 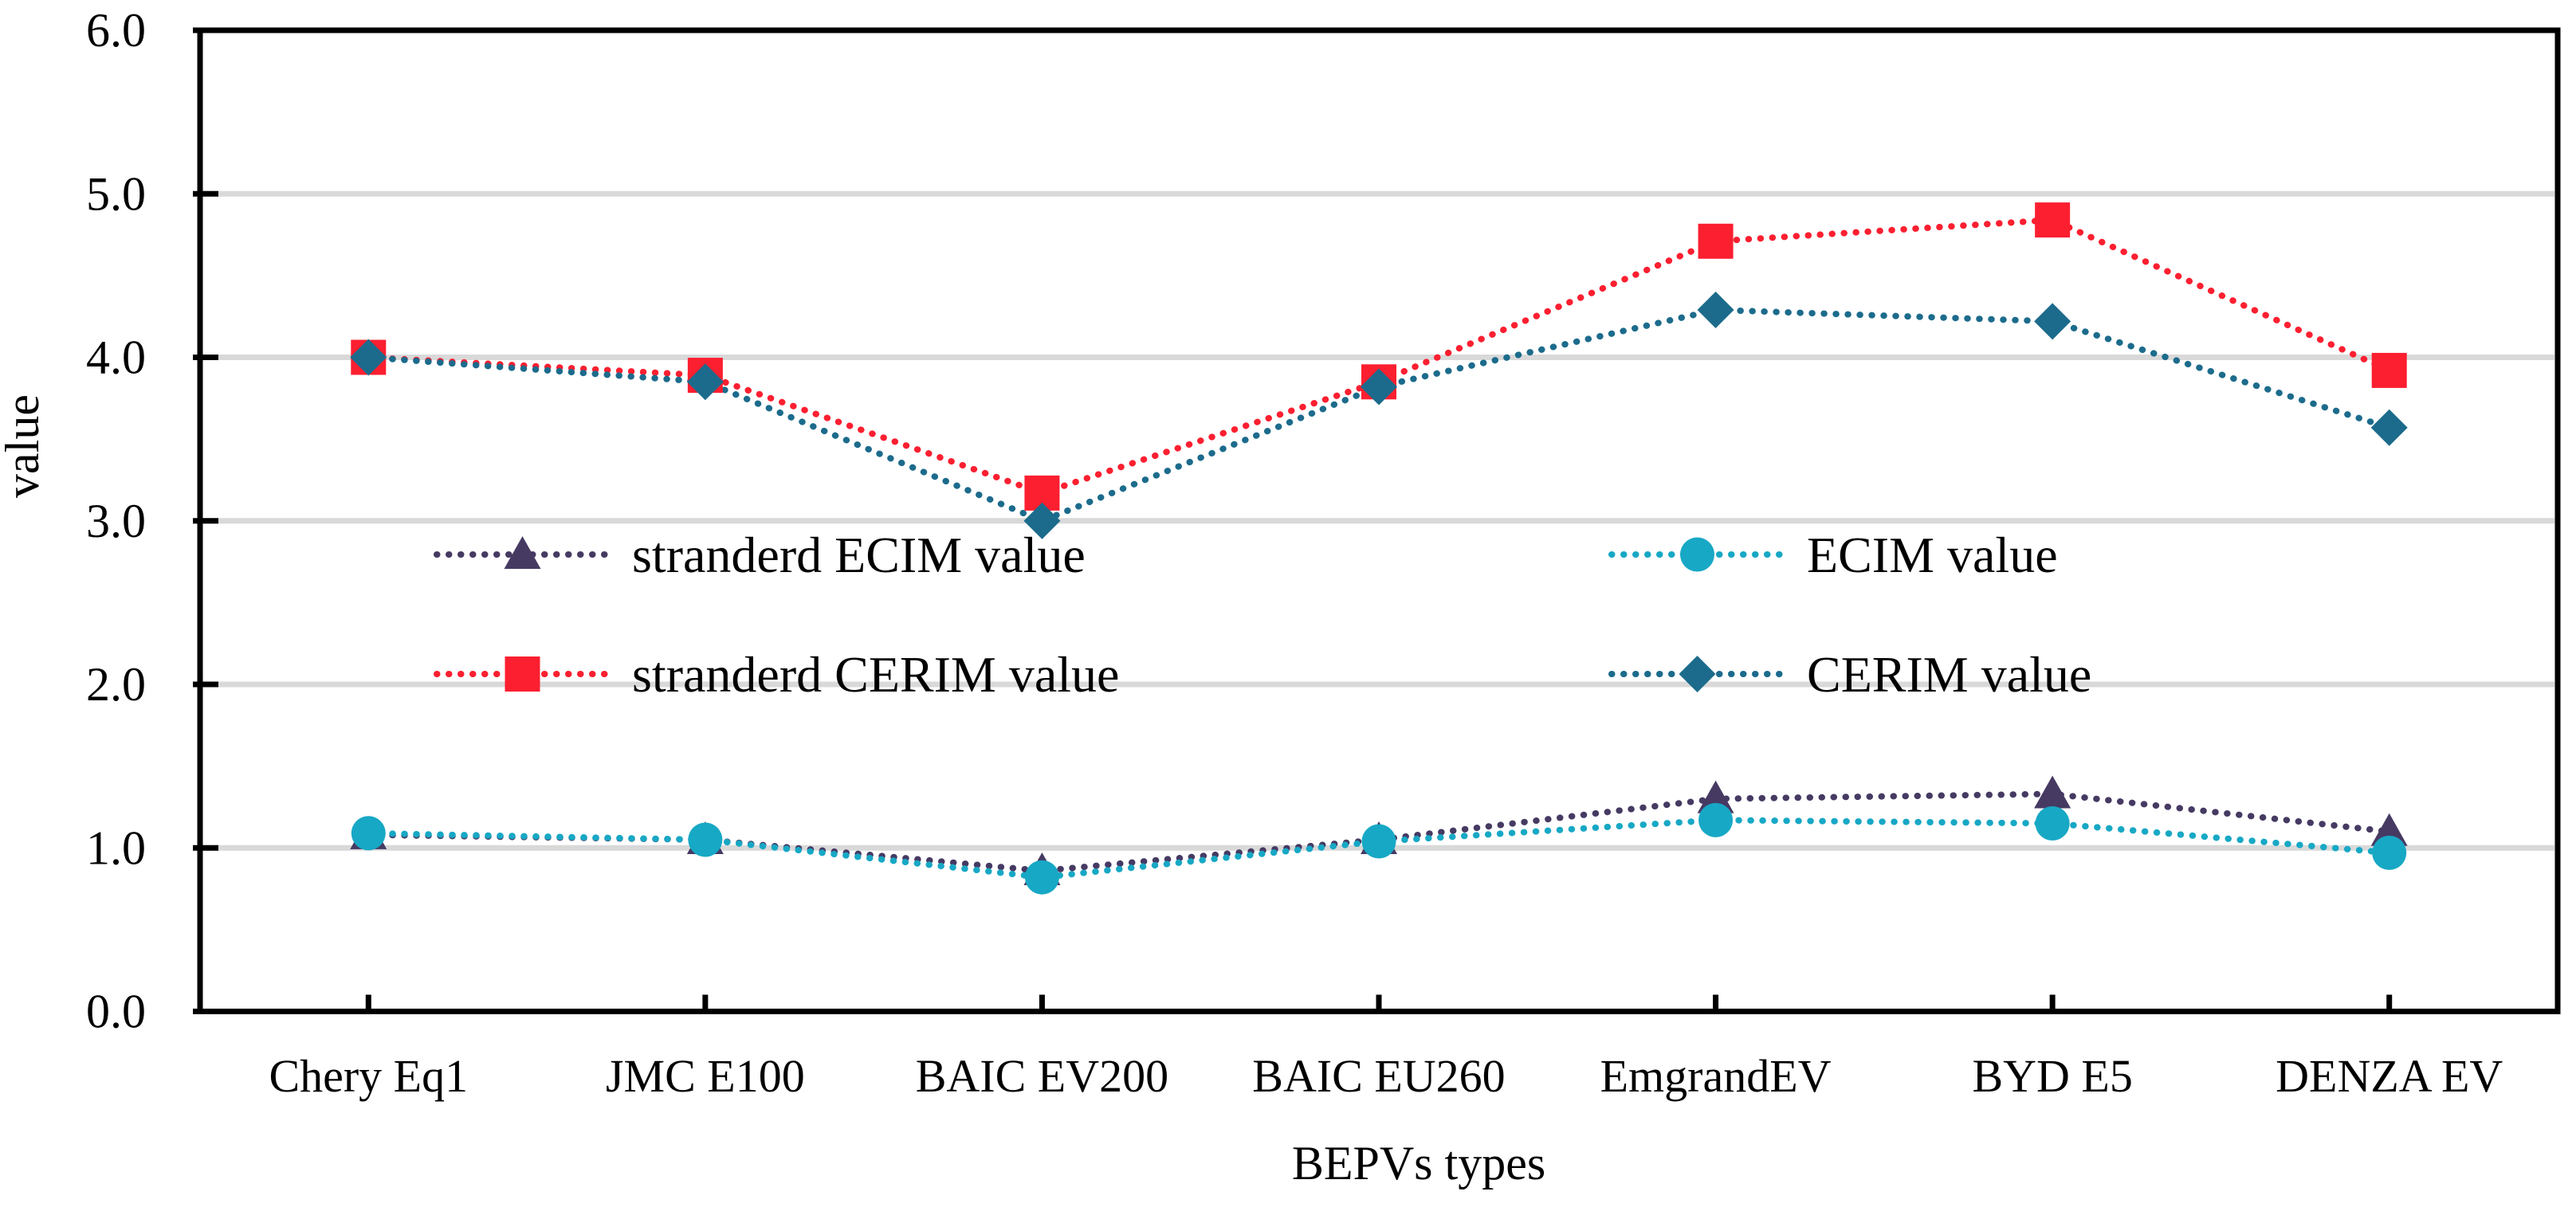 I want to click on y-tick-label: 2.0, so click(x=116, y=684).